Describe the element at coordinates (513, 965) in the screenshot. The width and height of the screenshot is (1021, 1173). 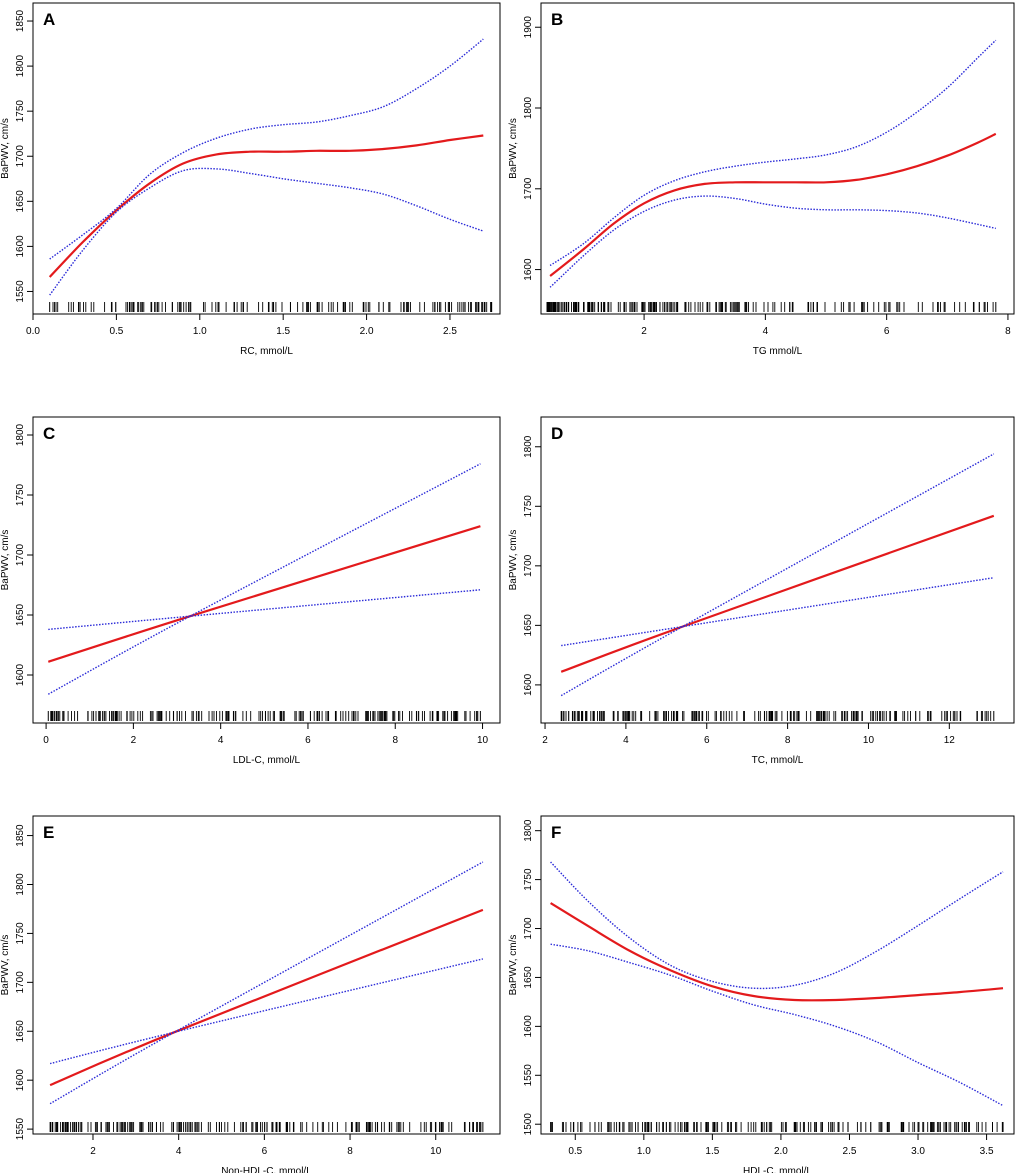
I see `y-axis-label-f: BaPWV, cm/s` at that location.